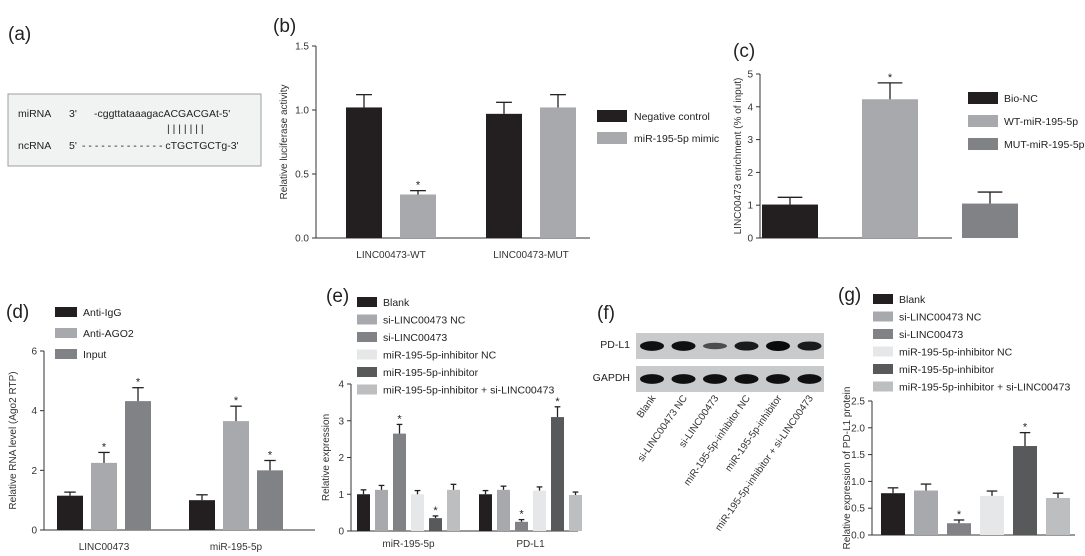 The image size is (1085, 556). I want to click on legend-entry: Blank, so click(396, 303).